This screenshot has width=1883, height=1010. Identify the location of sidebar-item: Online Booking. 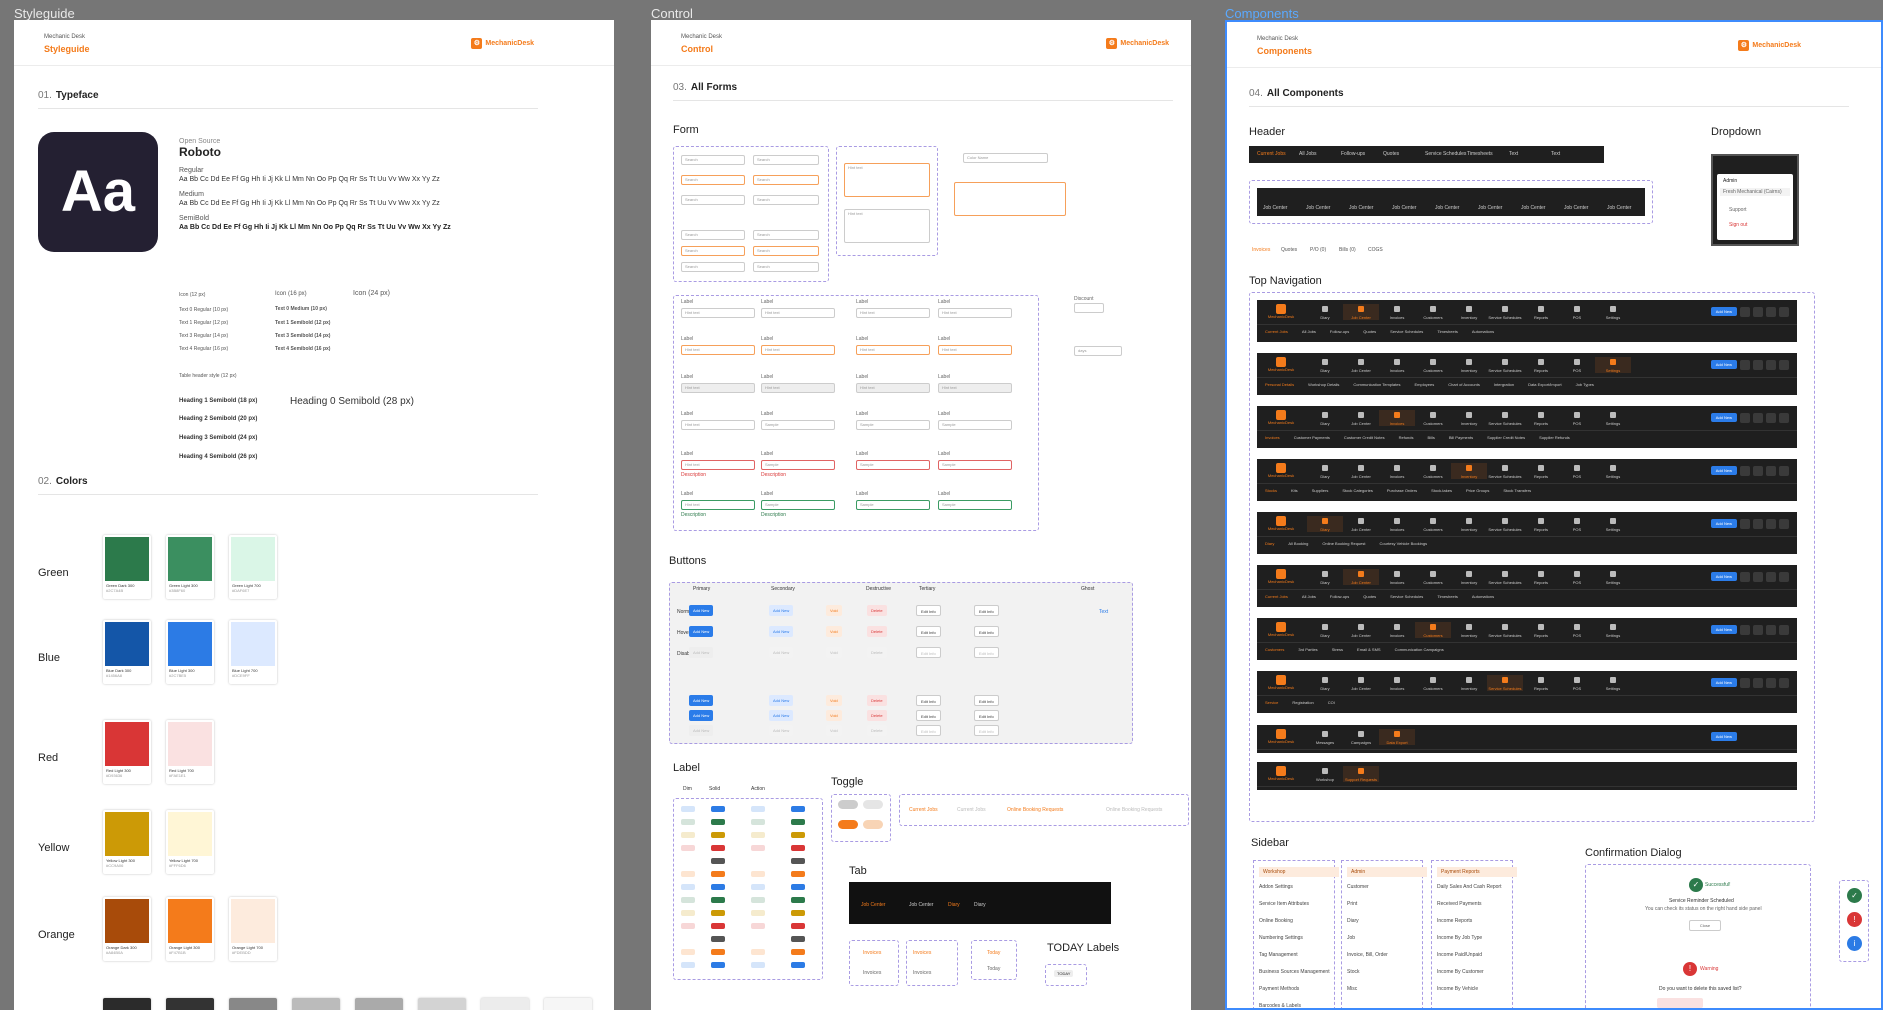
(1276, 921).